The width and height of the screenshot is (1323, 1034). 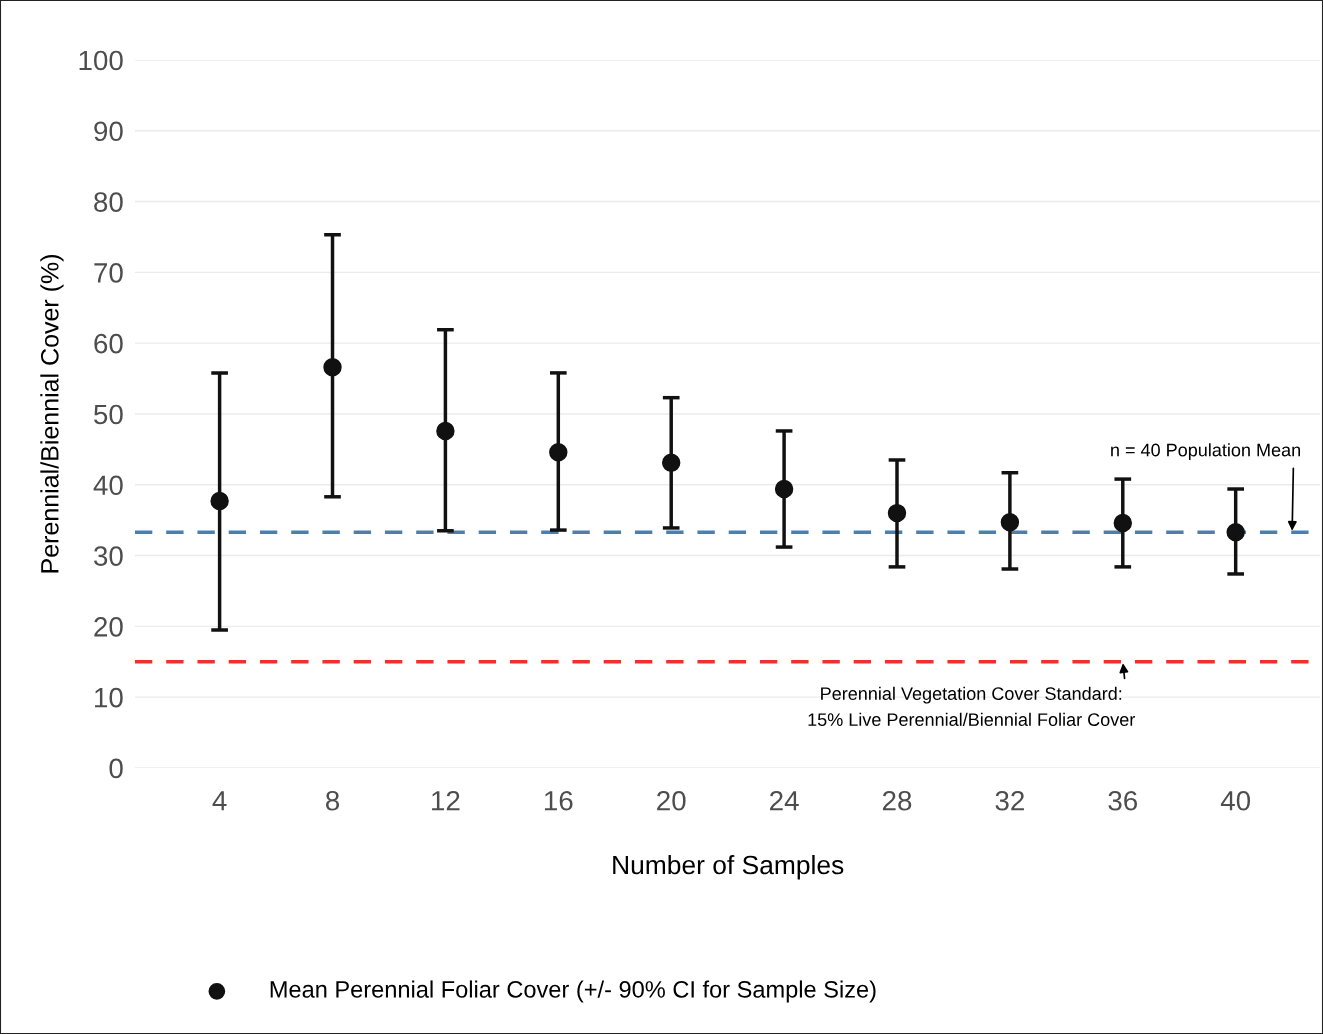 I want to click on x-tick-label: 24, so click(x=784, y=800).